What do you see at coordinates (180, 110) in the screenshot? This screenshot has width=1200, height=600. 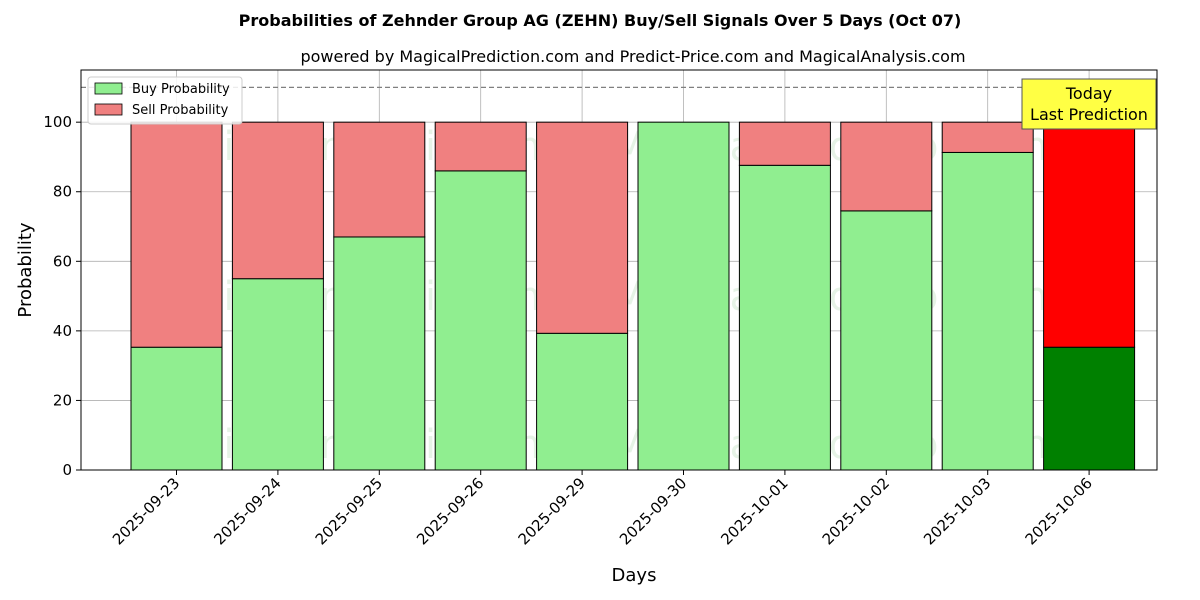 I see `legend-label-sell: Sell Probability` at bounding box center [180, 110].